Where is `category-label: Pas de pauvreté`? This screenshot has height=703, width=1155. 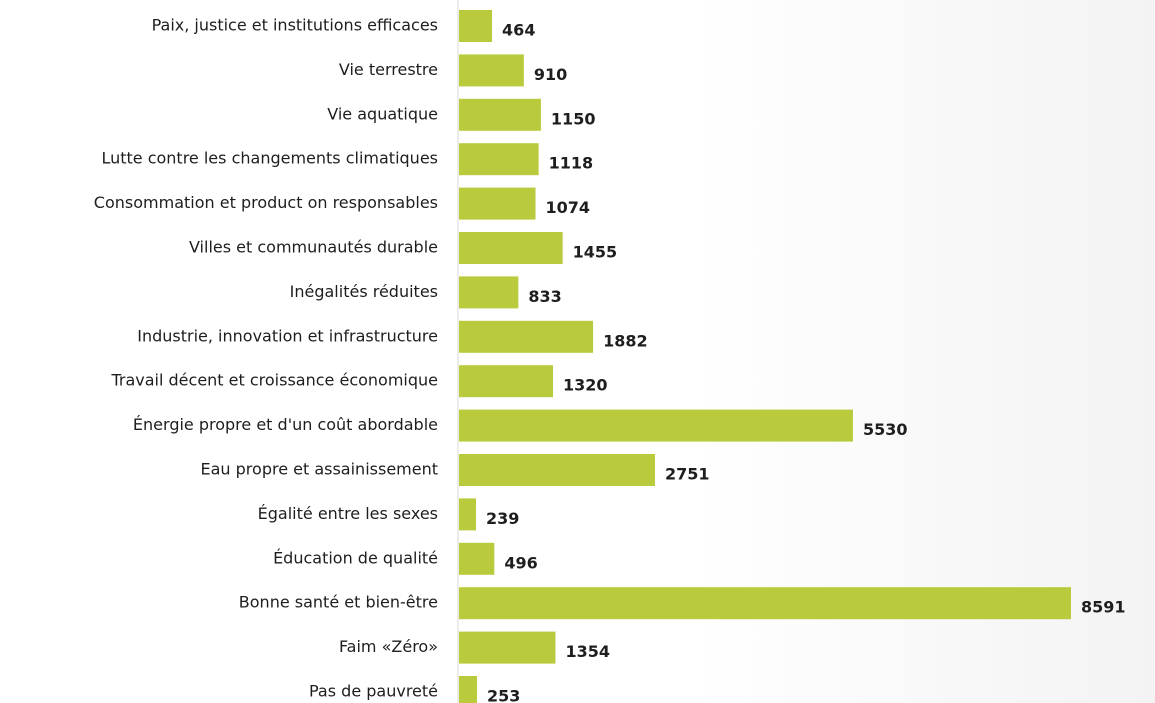
category-label: Pas de pauvreté is located at coordinates (373, 691).